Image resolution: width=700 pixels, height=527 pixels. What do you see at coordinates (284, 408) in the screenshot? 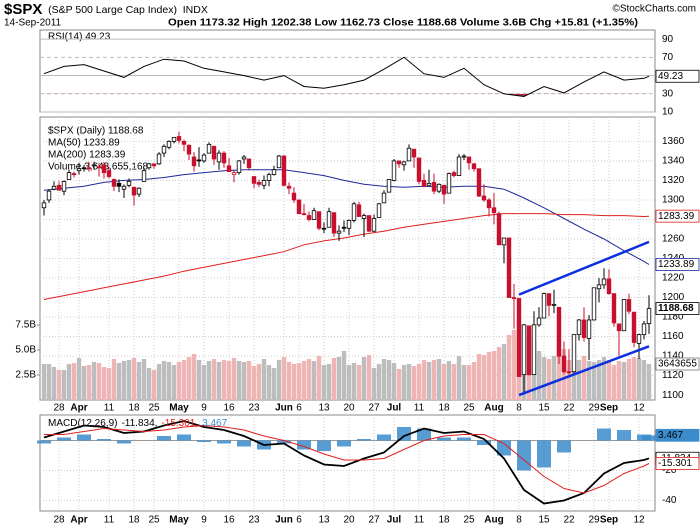
I see `x-tick-label: Jun` at bounding box center [284, 408].